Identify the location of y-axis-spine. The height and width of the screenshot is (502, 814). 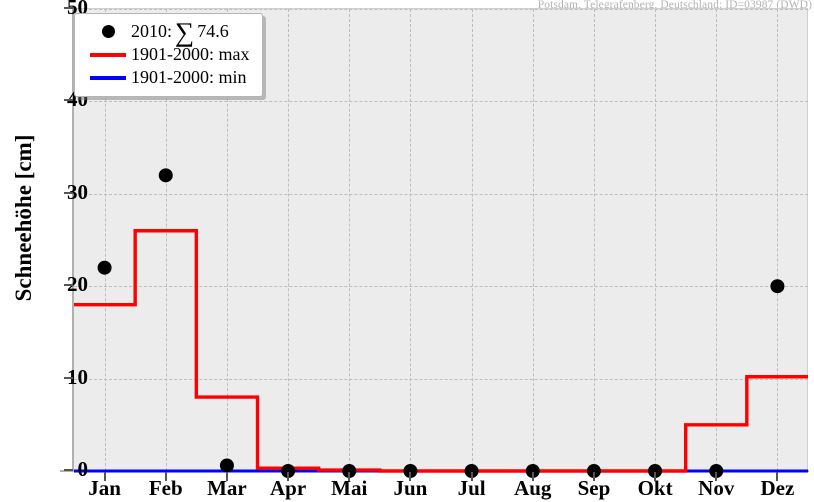
(73, 239).